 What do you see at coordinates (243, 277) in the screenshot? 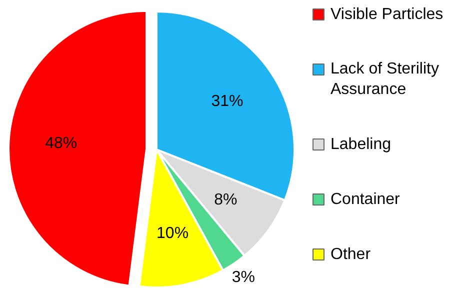
I see `data-label: 3%` at bounding box center [243, 277].